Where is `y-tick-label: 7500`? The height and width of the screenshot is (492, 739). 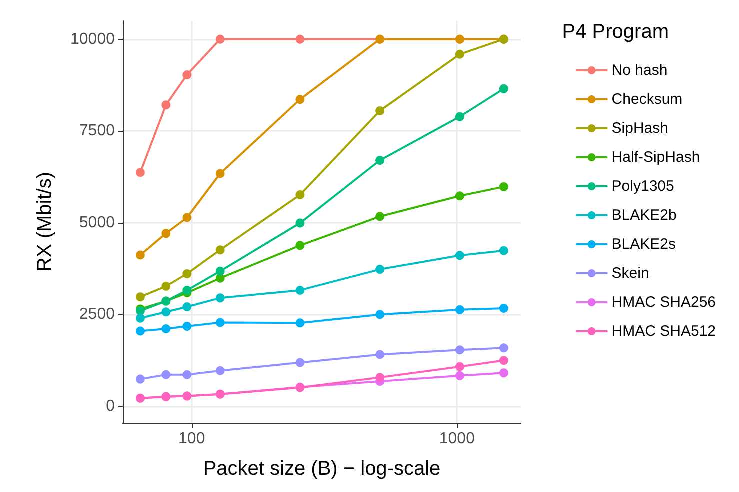 y-tick-label: 7500 is located at coordinates (97, 131).